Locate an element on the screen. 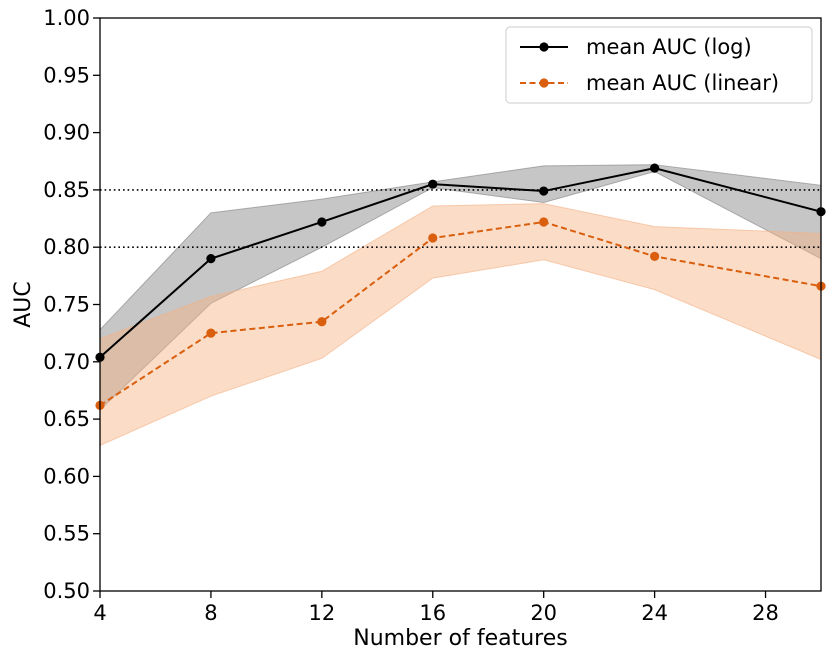 The width and height of the screenshot is (830, 655). y-tick-label: 0.50 is located at coordinates (66, 591).